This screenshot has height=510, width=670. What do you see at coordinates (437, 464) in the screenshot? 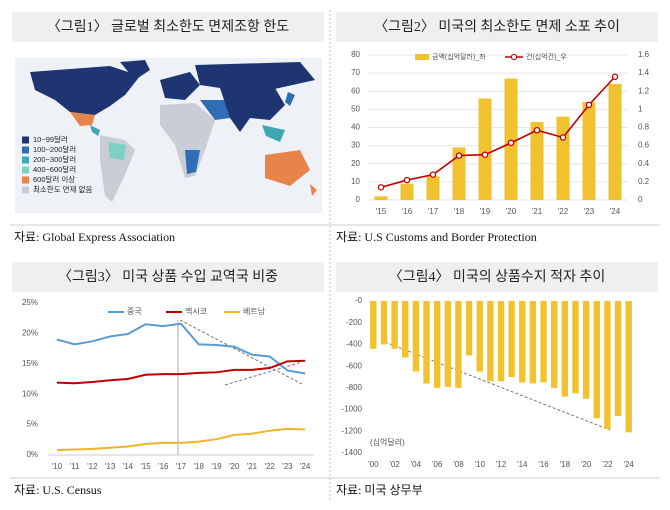
I see `x-tick-label: '06` at bounding box center [437, 464].